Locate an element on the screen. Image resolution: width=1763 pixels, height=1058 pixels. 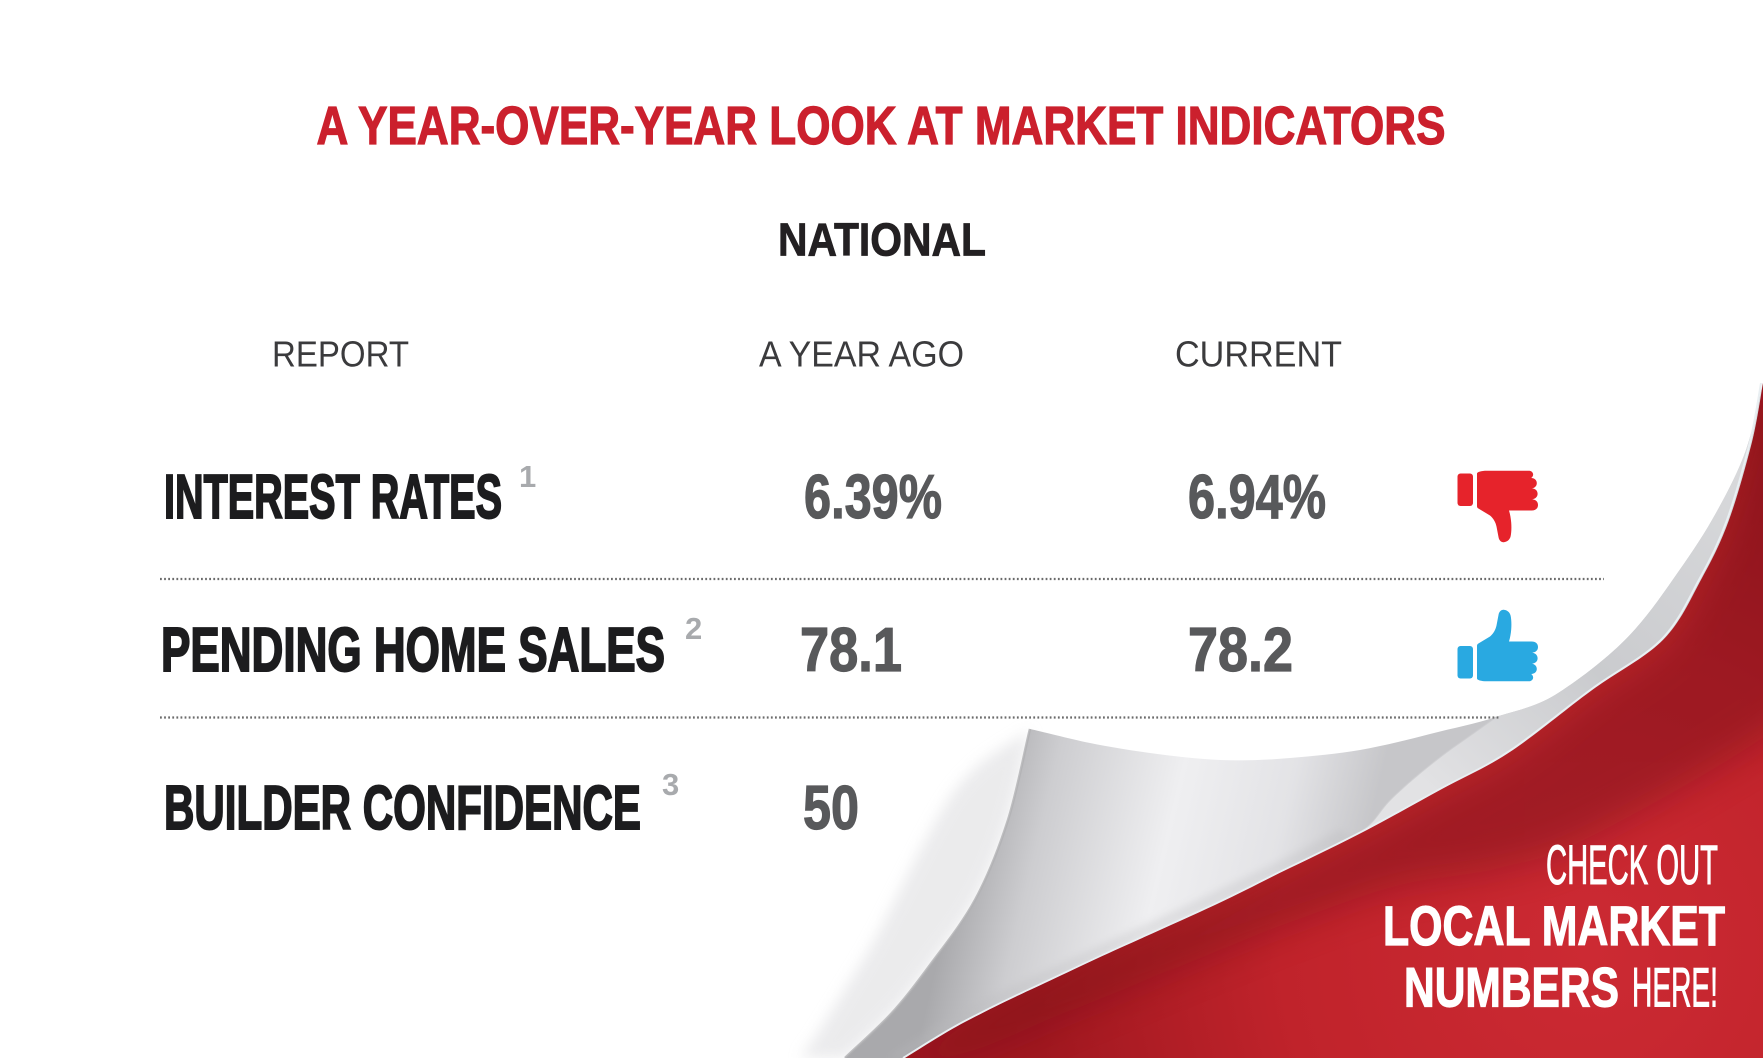
svg-text: A YEAR AGO is located at coordinates (861, 353).